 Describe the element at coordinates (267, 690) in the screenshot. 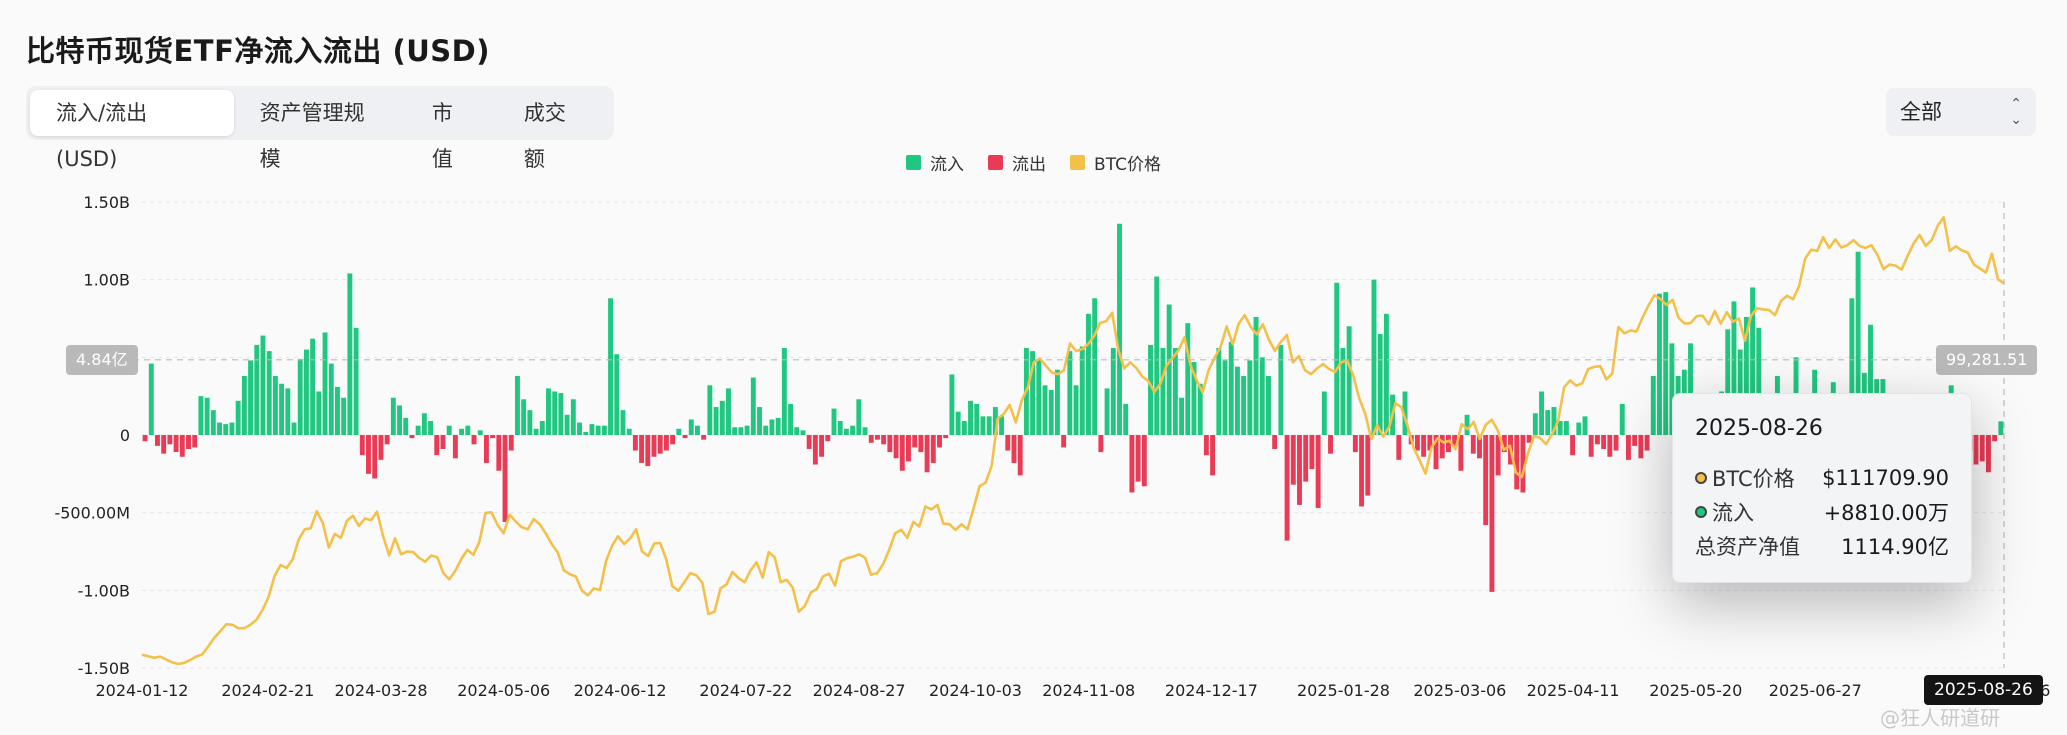

I see `x-tick-label: 2024-02-21` at that location.